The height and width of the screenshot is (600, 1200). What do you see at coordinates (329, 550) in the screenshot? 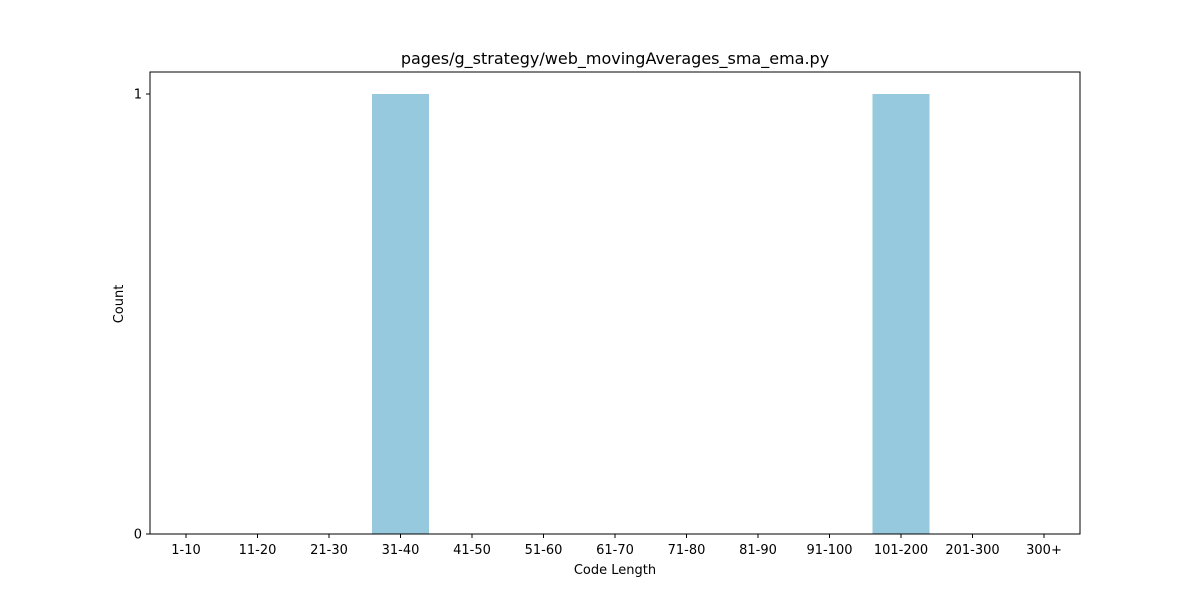
I see `x-tick-label: 21-30` at bounding box center [329, 550].